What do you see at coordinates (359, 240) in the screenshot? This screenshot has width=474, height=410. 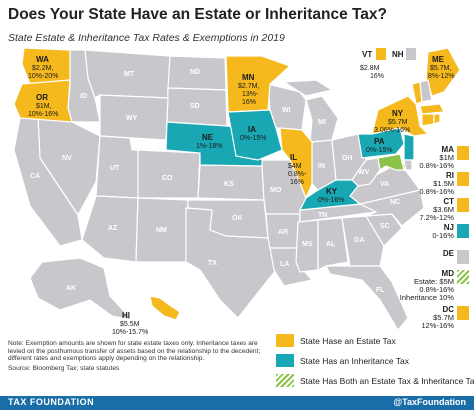 I see `label-GA: GA` at bounding box center [359, 240].